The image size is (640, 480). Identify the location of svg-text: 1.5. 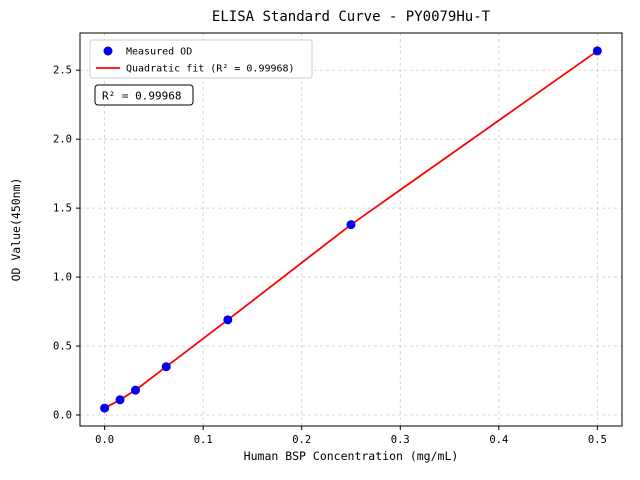
(62, 209).